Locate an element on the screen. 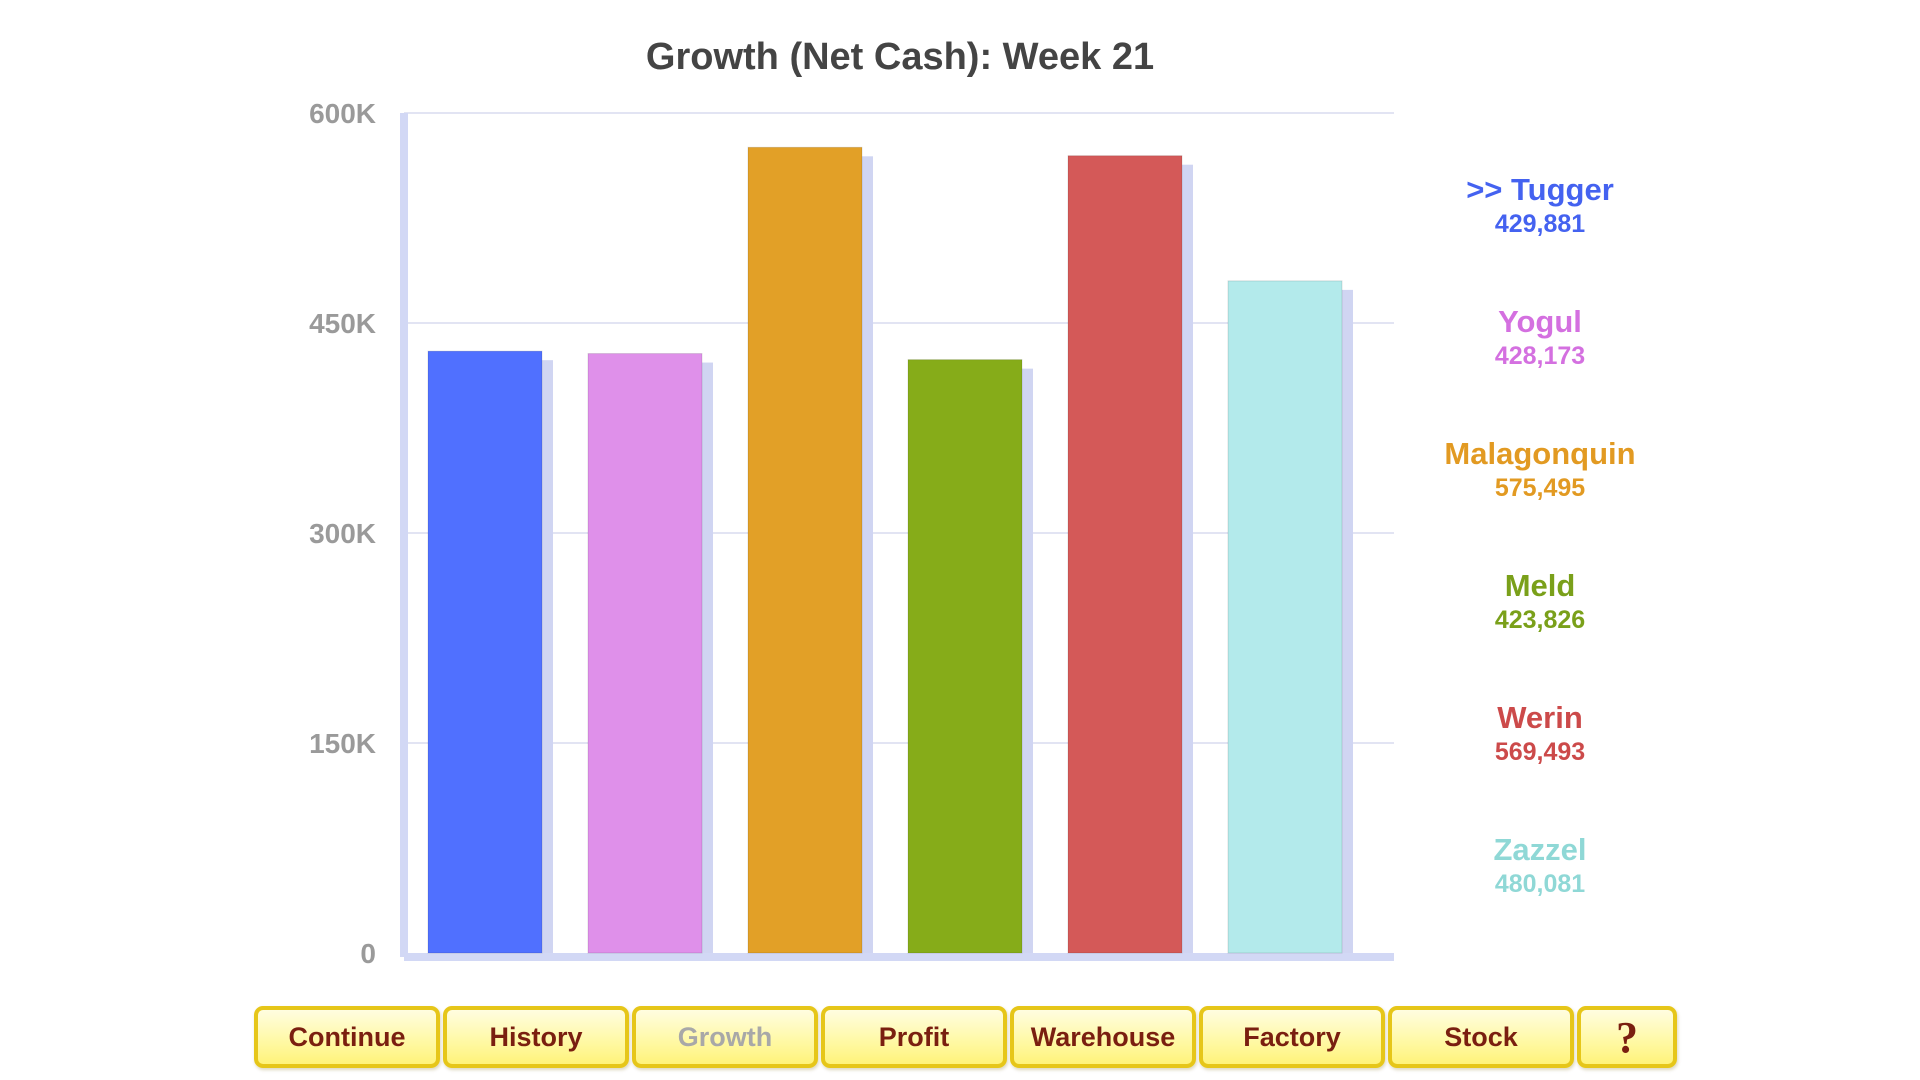 This screenshot has height=1080, width=1920. bar-zazzel is located at coordinates (1285, 617).